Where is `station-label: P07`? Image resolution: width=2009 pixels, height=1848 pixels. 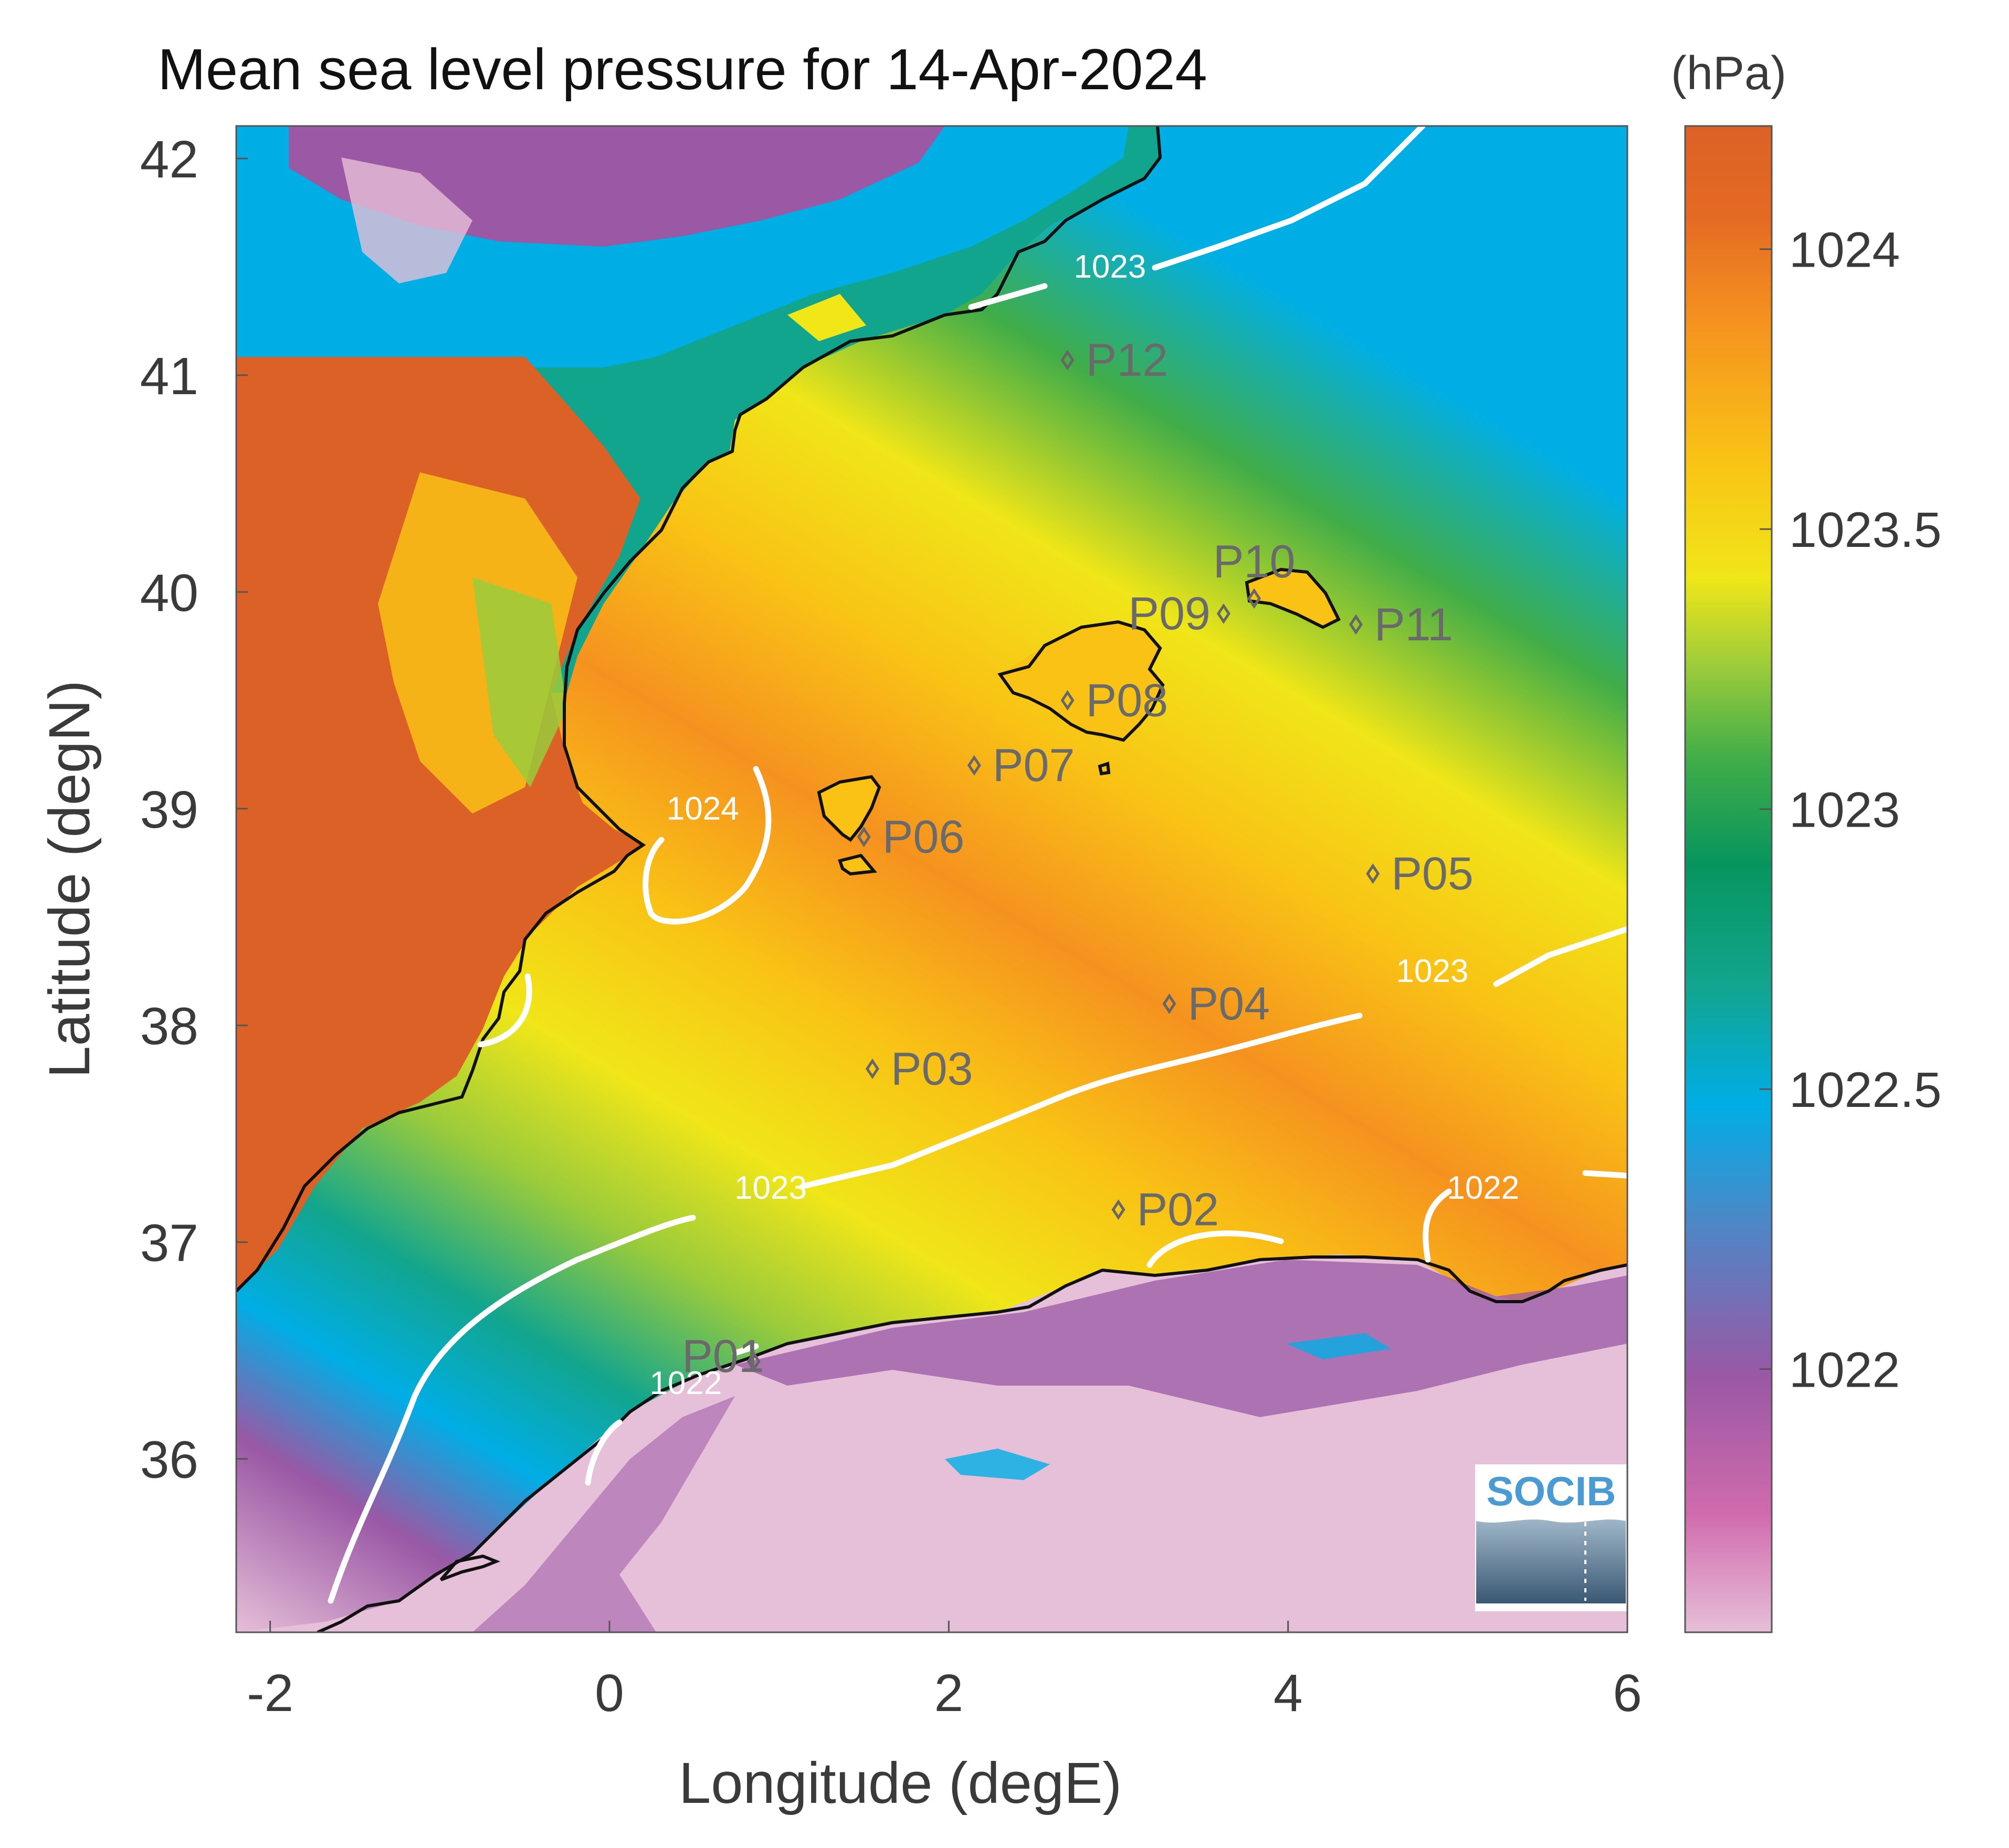 station-label: P07 is located at coordinates (1034, 765).